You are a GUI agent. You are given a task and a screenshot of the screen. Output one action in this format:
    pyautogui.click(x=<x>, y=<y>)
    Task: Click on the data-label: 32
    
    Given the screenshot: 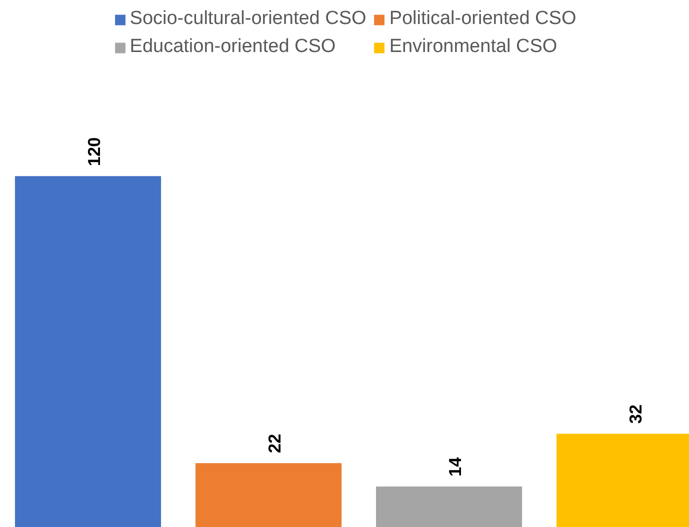 What is the action you would take?
    pyautogui.click(x=636, y=414)
    